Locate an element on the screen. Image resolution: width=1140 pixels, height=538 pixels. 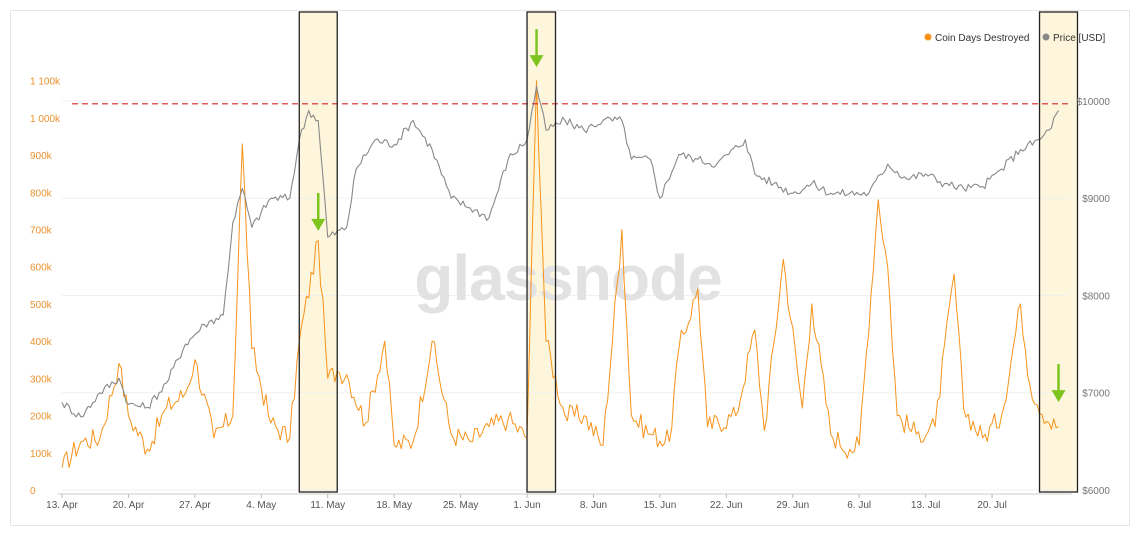
legend-item-1: Coin Days Destroyed is located at coordinates (976, 38).